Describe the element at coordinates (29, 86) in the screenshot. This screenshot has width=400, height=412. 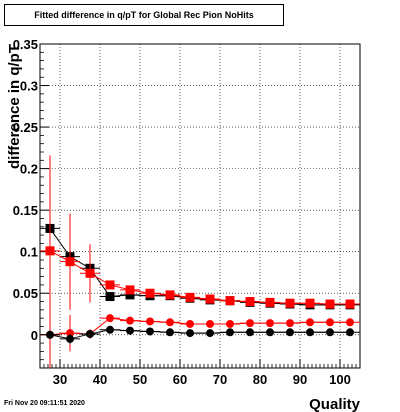
I see `y-tick-label: 0.3` at that location.